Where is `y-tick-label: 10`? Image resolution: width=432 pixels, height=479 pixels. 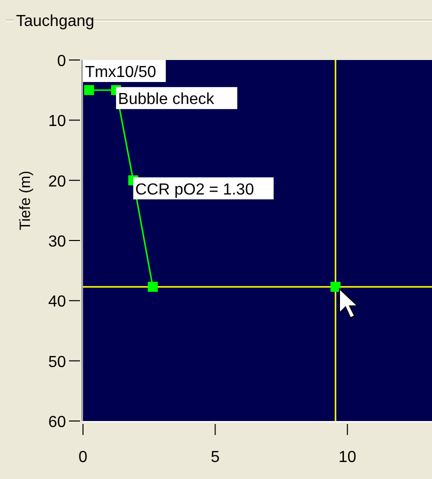
y-tick-label: 10 is located at coordinates (57, 121).